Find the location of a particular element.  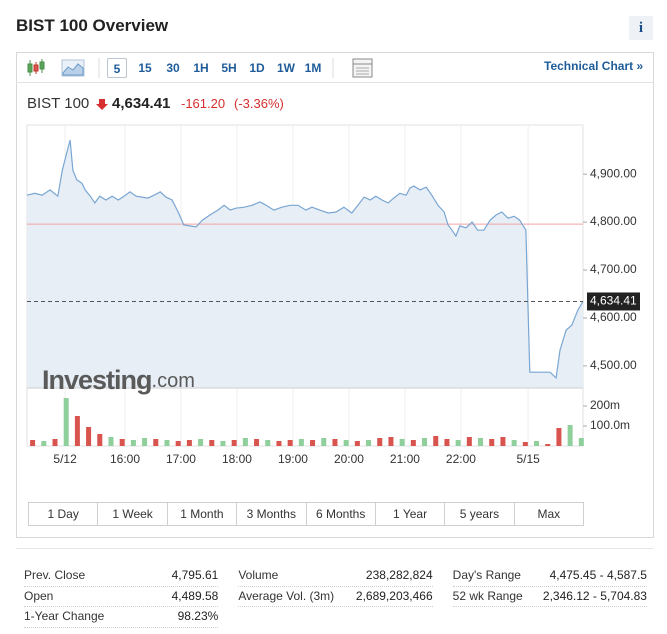

interval-button: 1D is located at coordinates (257, 68).